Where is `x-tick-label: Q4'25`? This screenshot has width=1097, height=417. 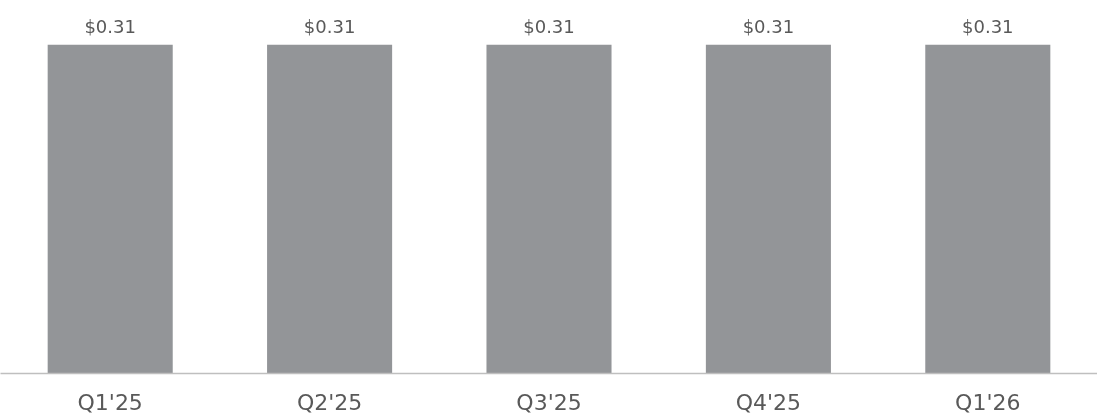 x-tick-label: Q4'25 is located at coordinates (768, 402).